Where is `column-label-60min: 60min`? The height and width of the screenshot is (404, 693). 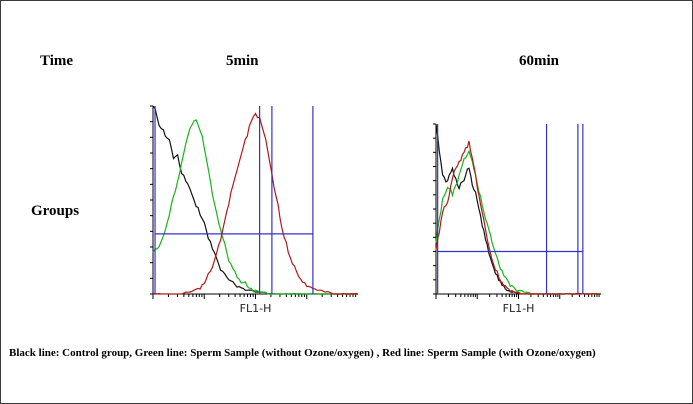 column-label-60min: 60min is located at coordinates (539, 61).